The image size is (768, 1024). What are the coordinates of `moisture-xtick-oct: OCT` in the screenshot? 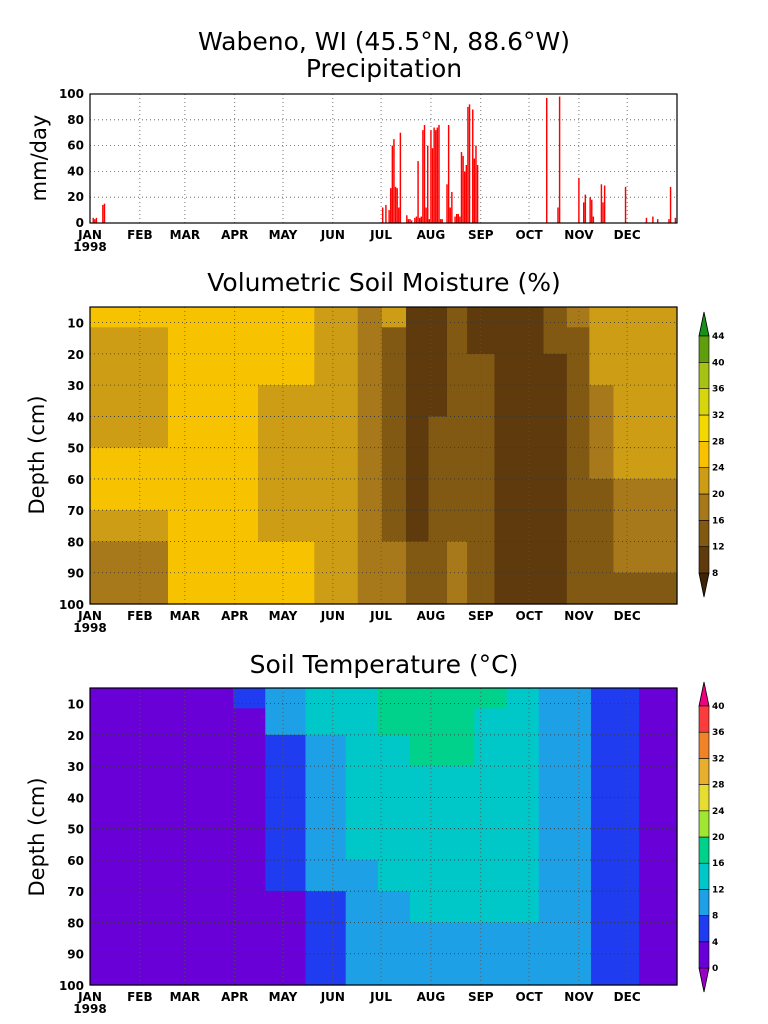 It's located at (529, 616).